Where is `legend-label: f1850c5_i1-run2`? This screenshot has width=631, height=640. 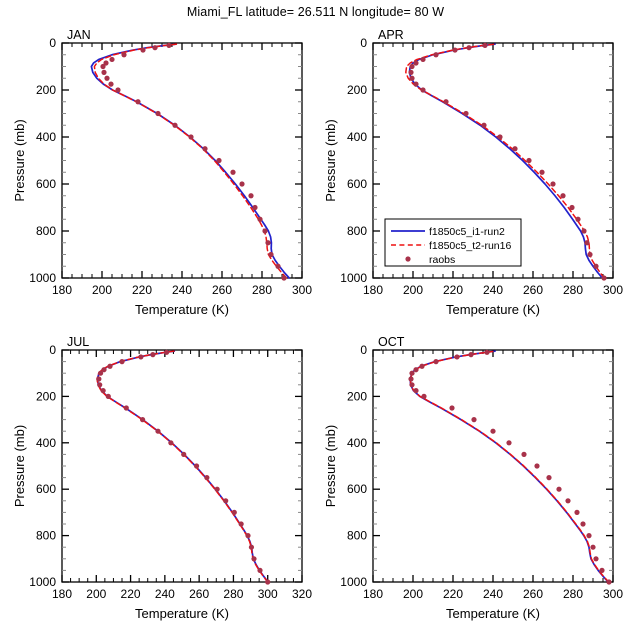 legend-label: f1850c5_i1-run2 is located at coordinates (467, 232).